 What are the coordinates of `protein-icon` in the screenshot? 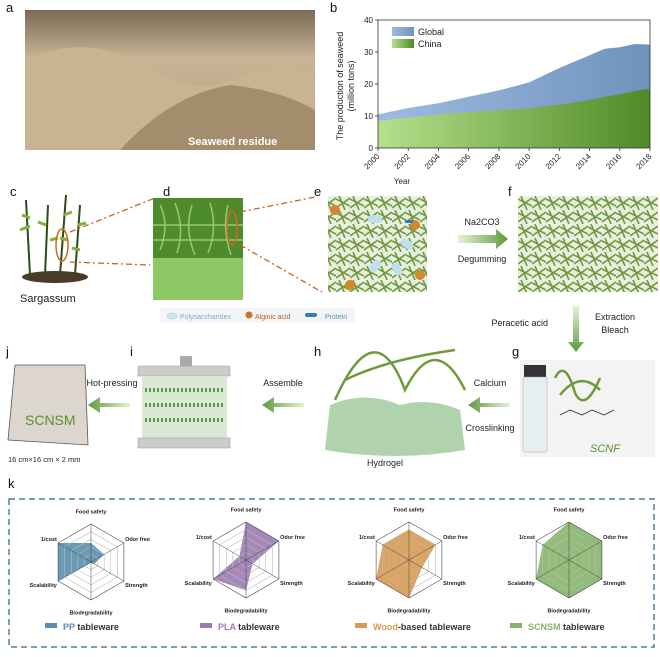 It's located at (311, 315).